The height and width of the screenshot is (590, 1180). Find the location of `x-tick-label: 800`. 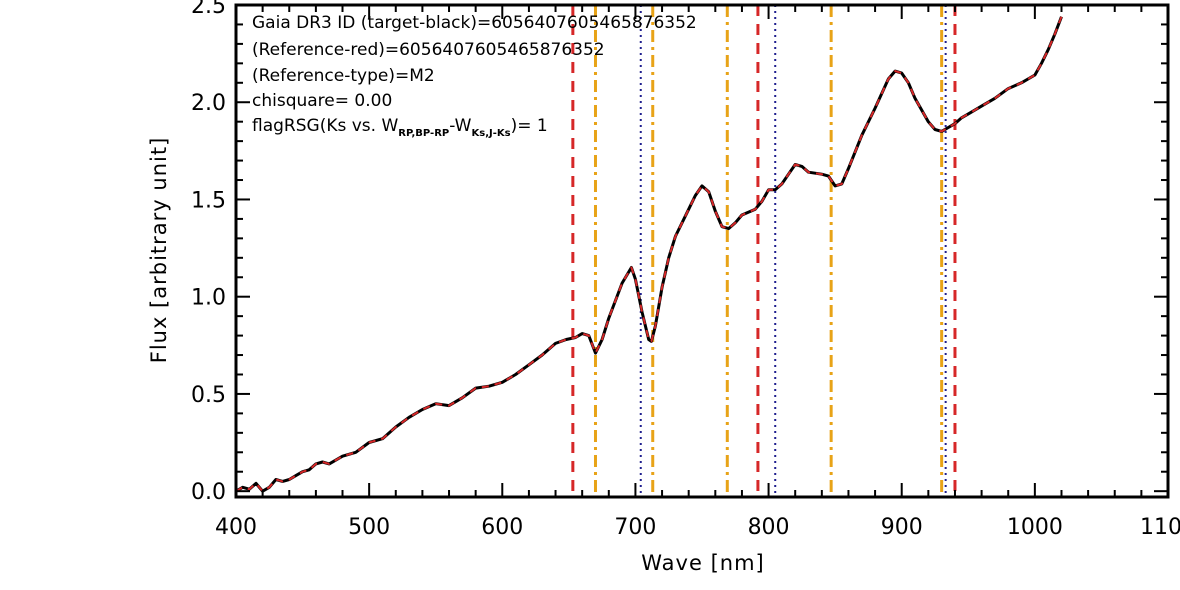

x-tick-label: 800 is located at coordinates (769, 527).